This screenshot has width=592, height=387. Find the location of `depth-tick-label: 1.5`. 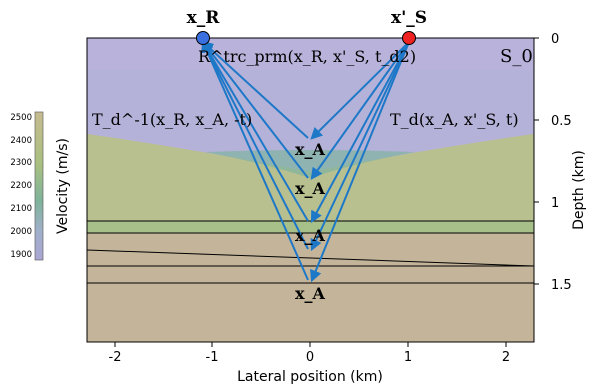

depth-tick-label: 1.5 is located at coordinates (561, 285).